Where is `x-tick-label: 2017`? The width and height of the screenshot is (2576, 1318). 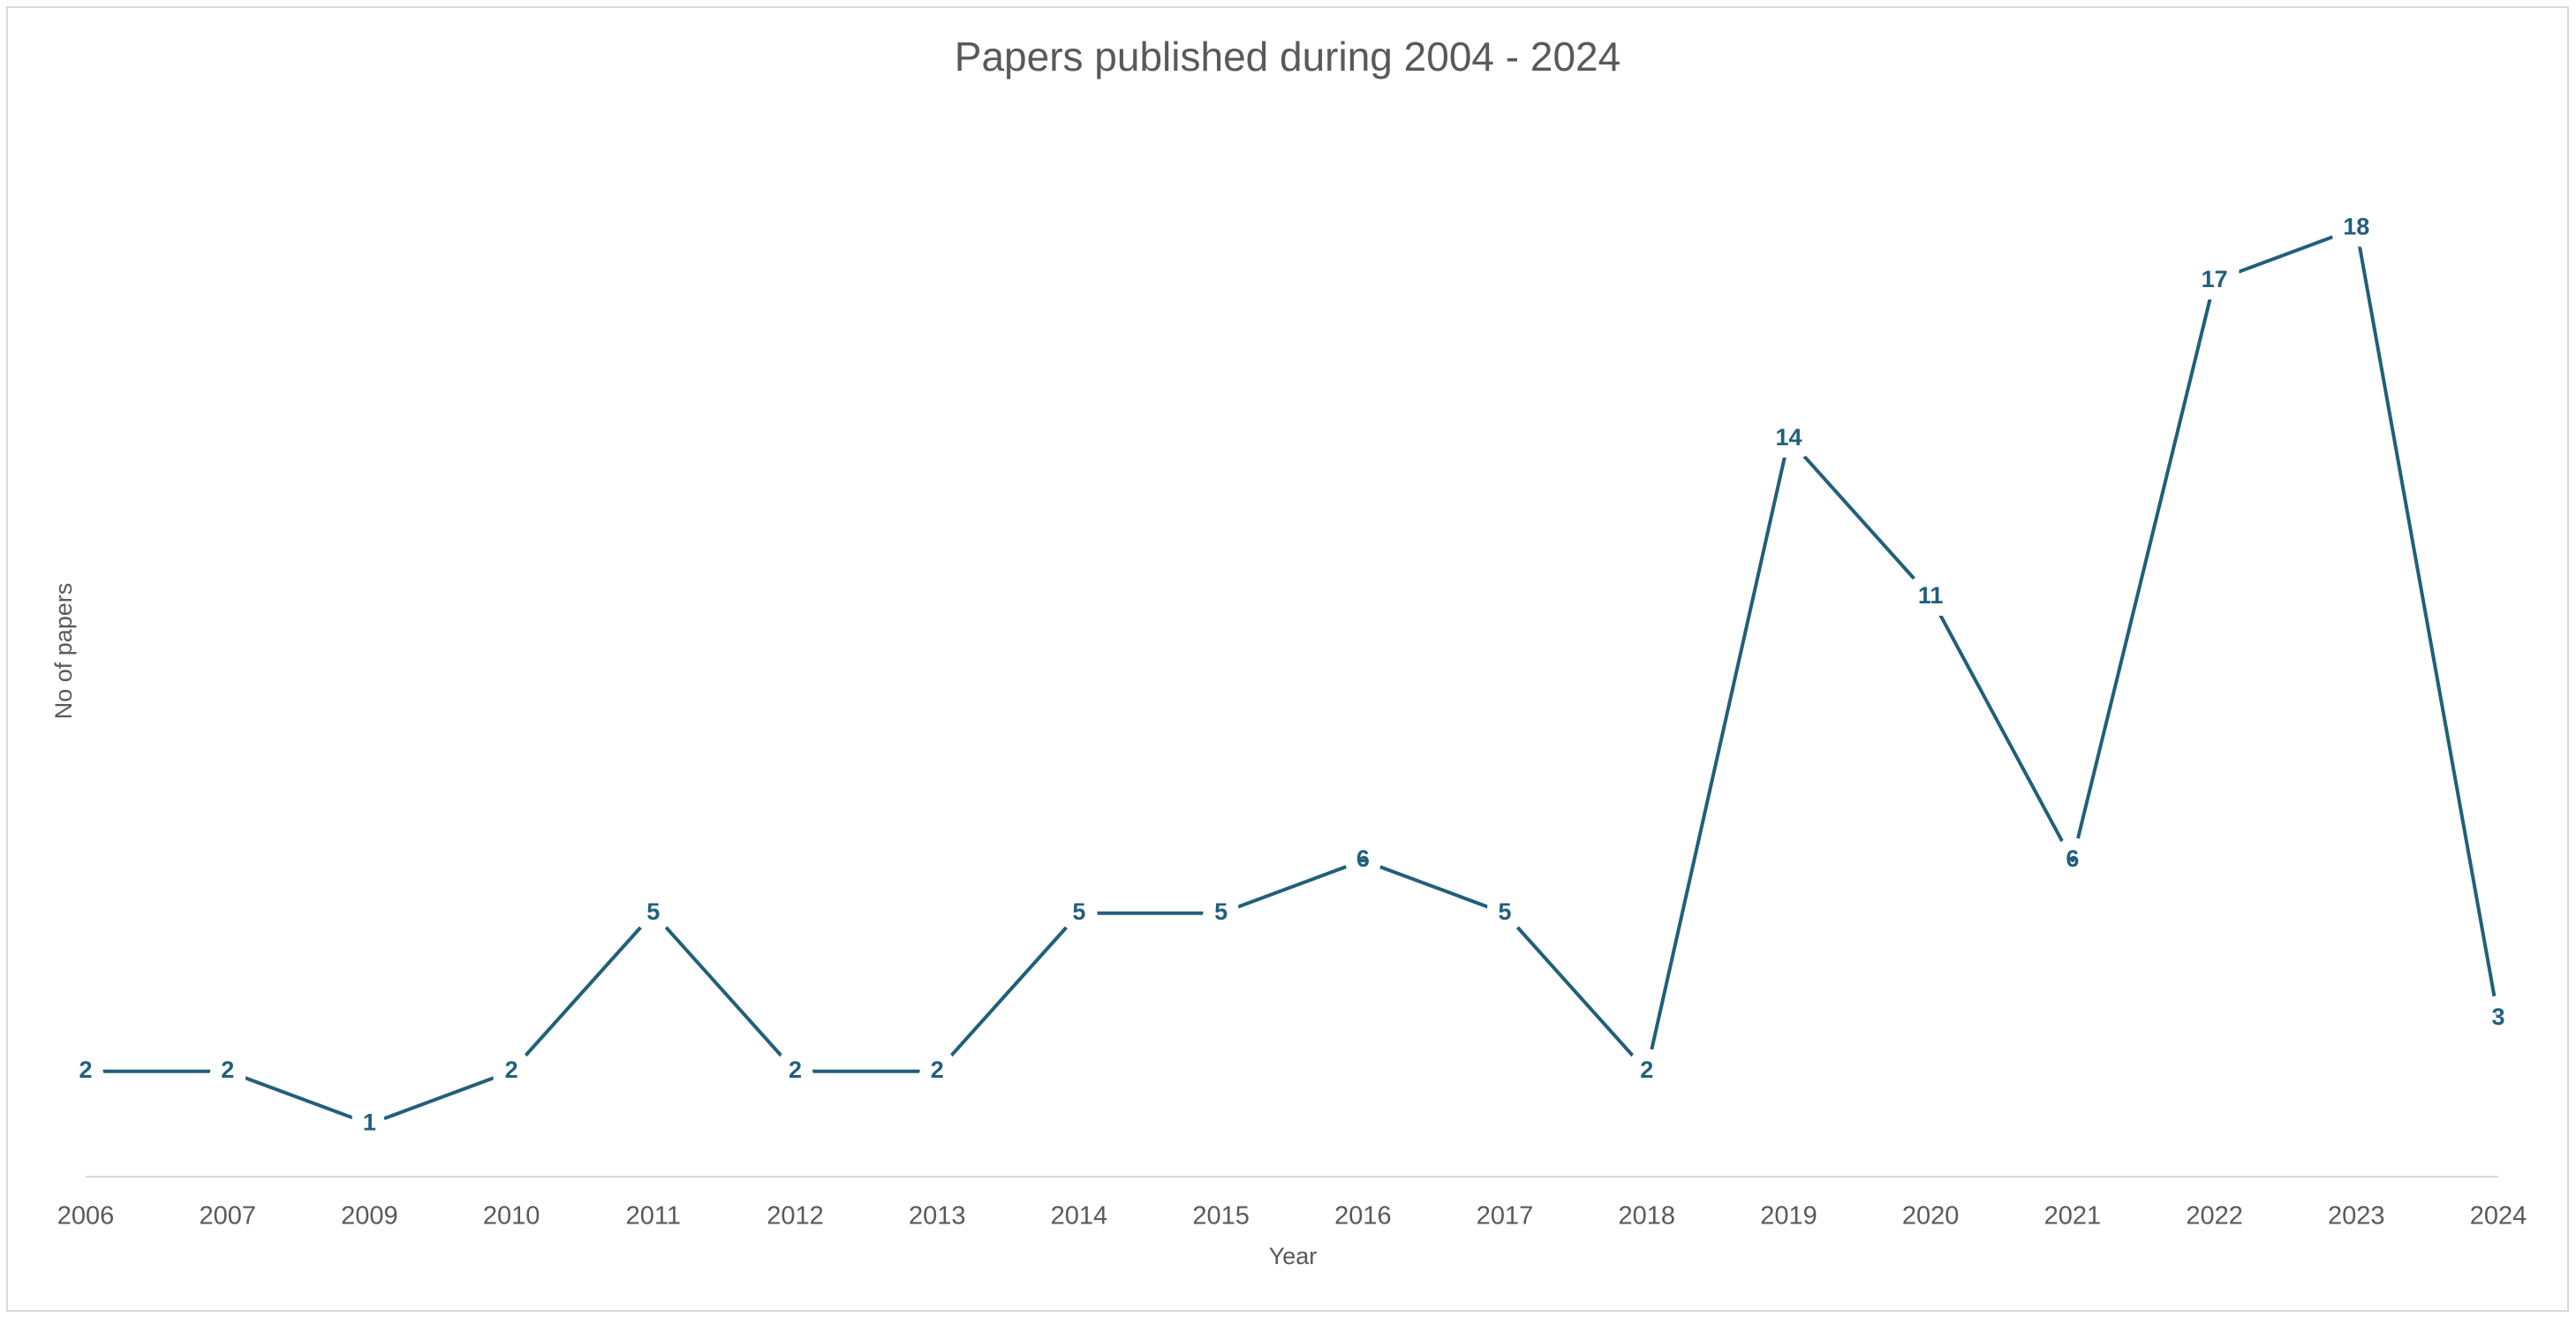
x-tick-label: 2017 is located at coordinates (1505, 1217).